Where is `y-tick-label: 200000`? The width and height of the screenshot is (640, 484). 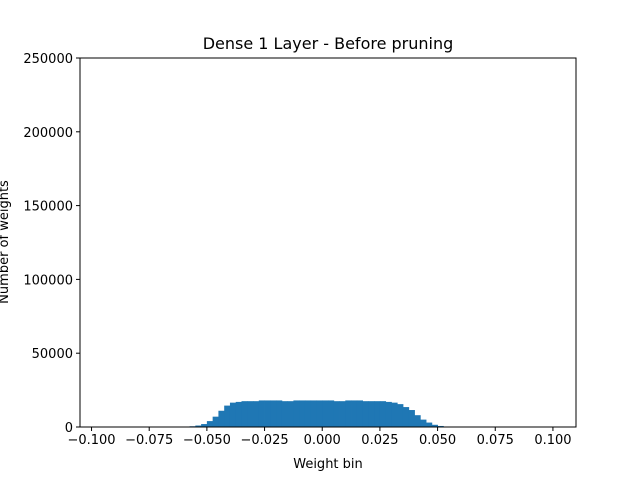
y-tick-label: 200000 is located at coordinates (48, 133).